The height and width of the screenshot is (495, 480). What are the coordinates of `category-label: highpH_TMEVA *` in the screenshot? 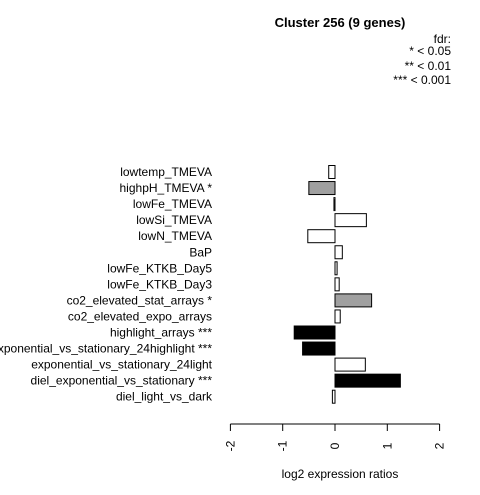 It's located at (166, 188).